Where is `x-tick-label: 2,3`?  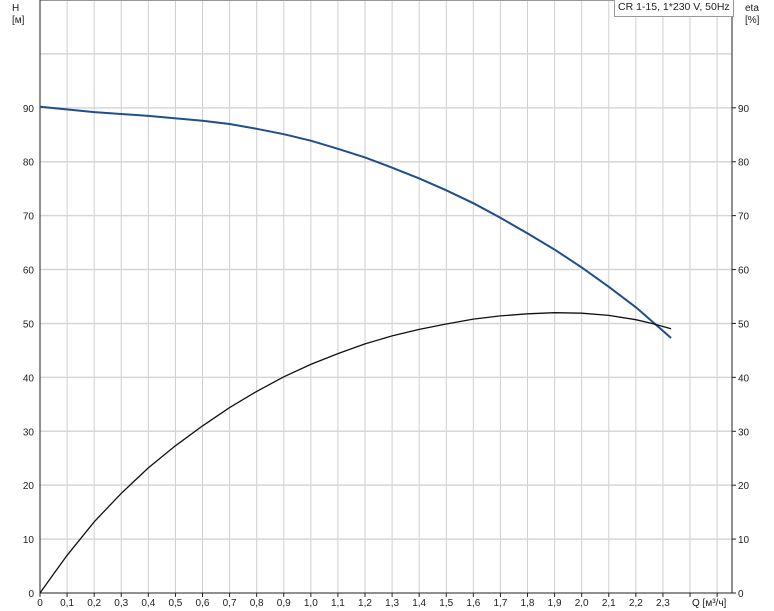 x-tick-label: 2,3 is located at coordinates (663, 603).